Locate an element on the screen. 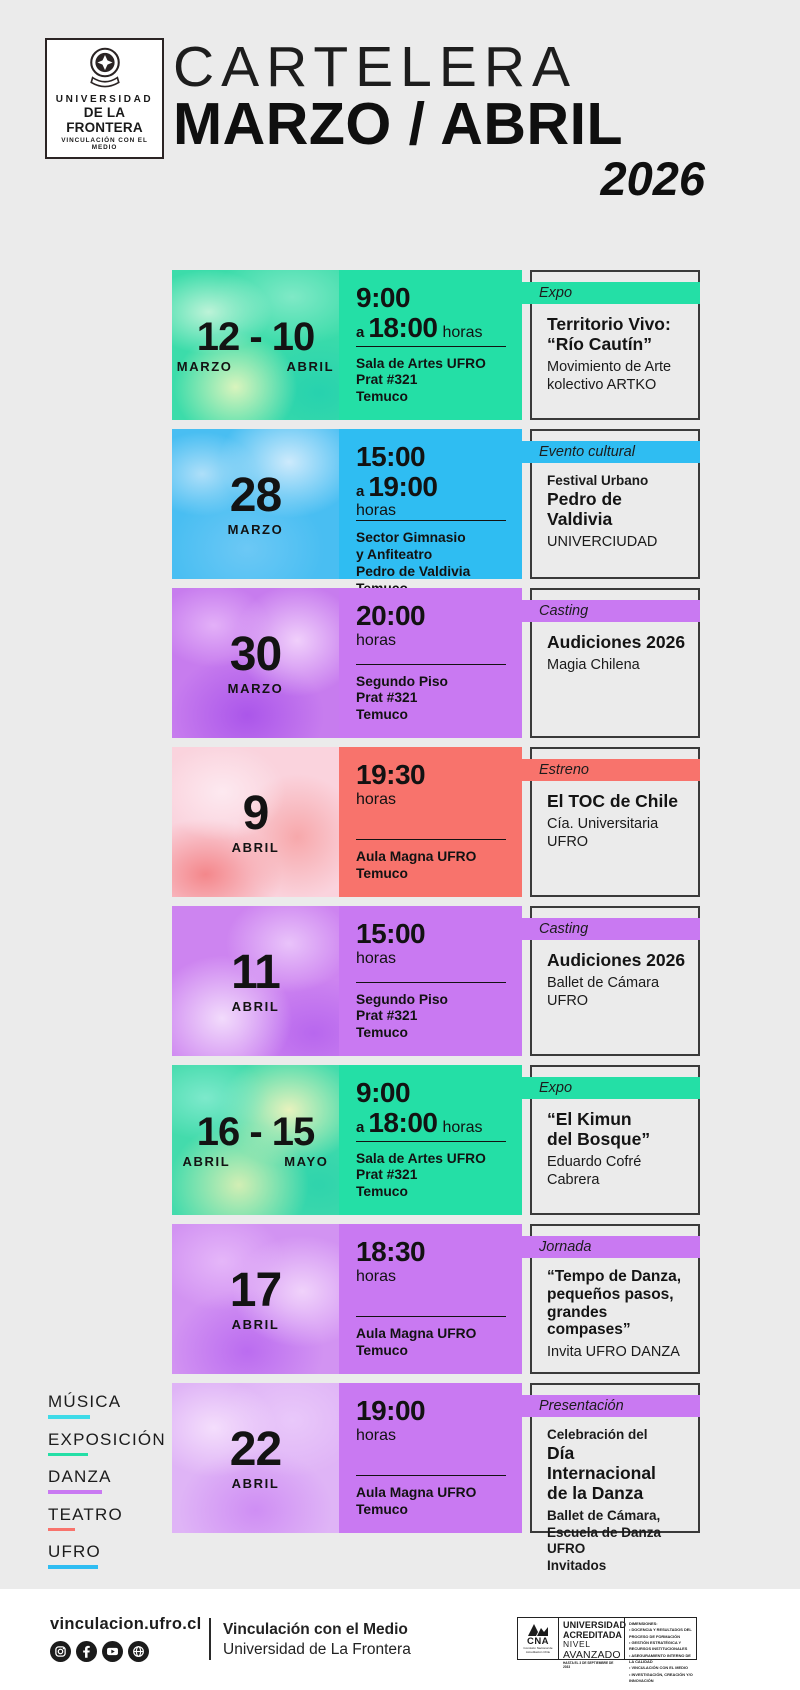  event-day: 12 - 10 is located at coordinates (256, 336).